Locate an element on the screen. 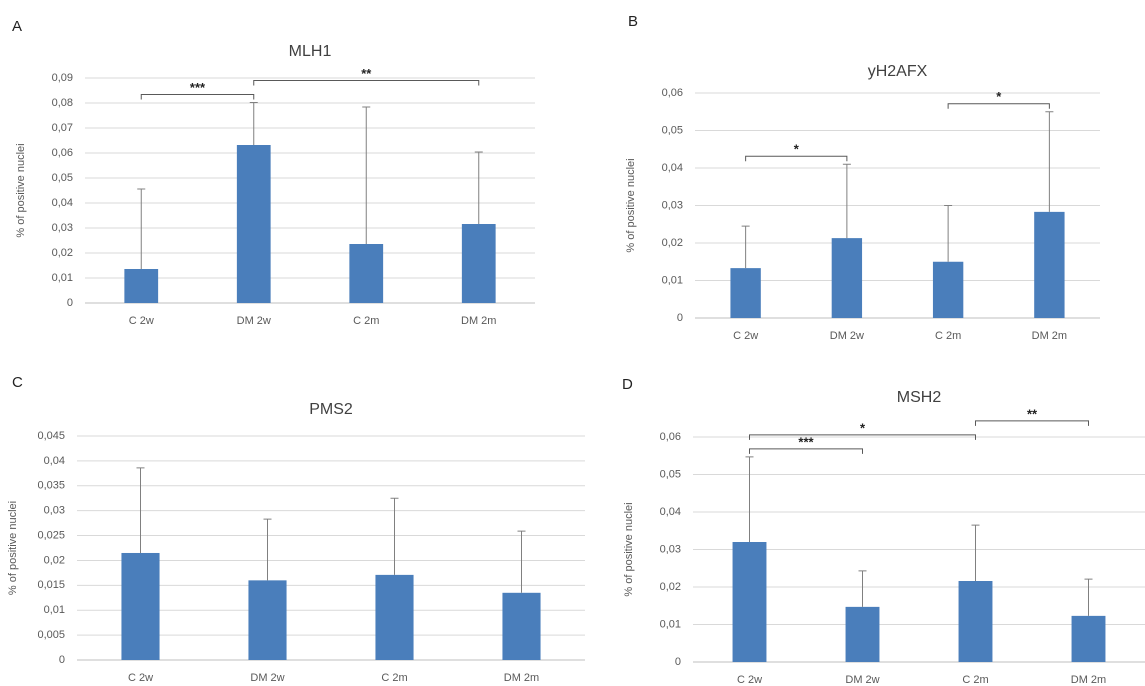 This screenshot has height=686, width=1145. y-tick-label: 0,09 is located at coordinates (62, 78).